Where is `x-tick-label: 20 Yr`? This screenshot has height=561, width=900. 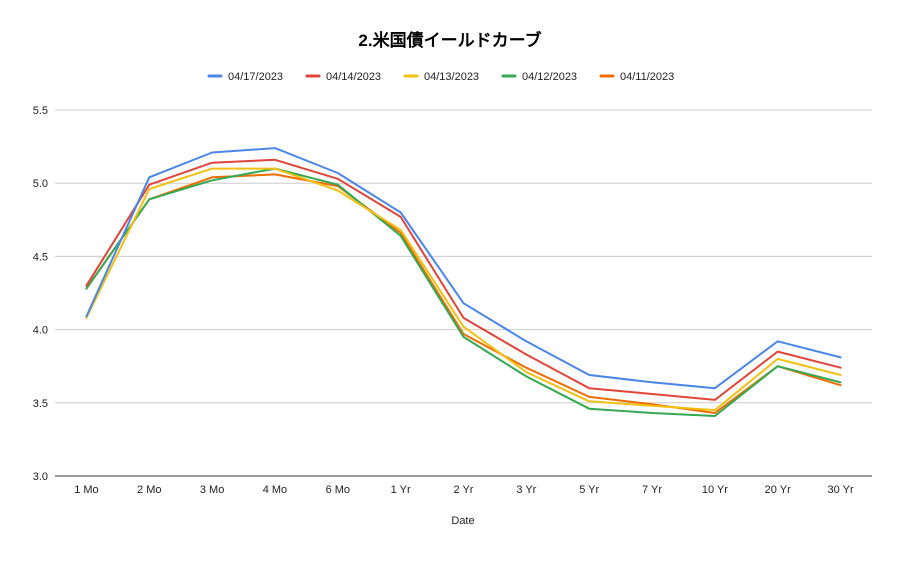 x-tick-label: 20 Yr is located at coordinates (778, 490).